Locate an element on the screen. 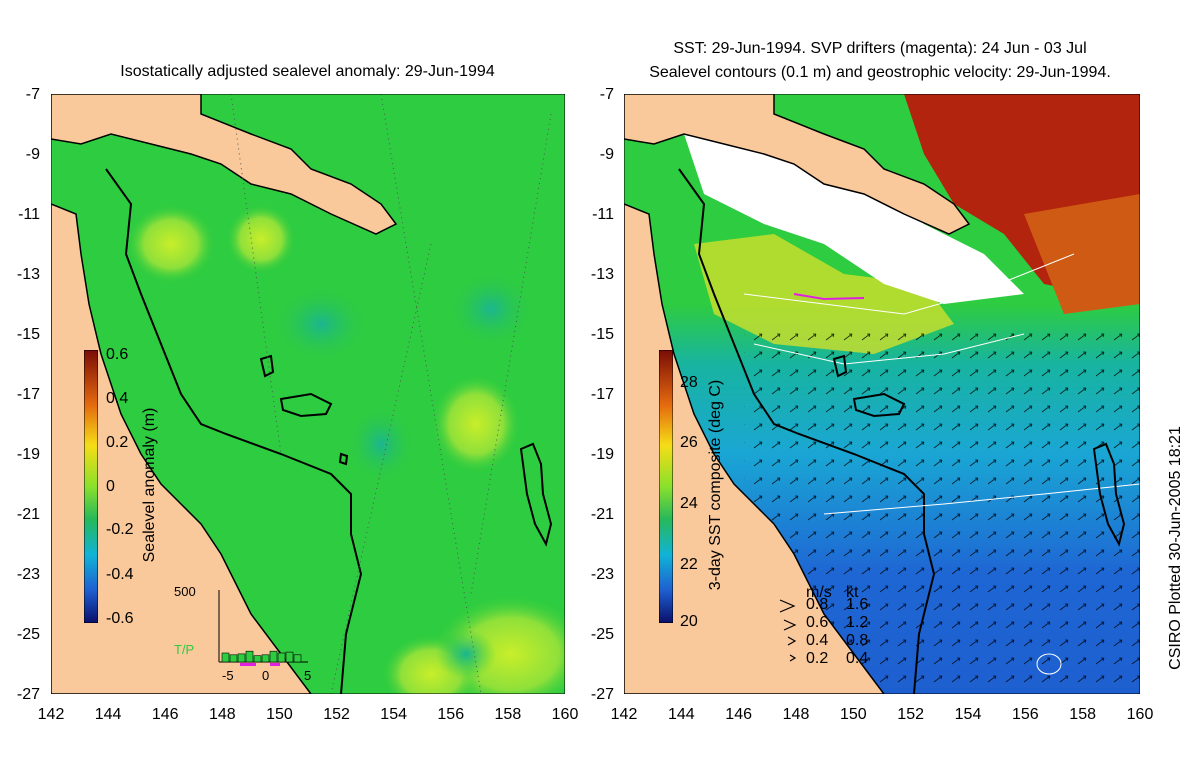  lat-tick-left-6: -17 is located at coordinates (28, 394).